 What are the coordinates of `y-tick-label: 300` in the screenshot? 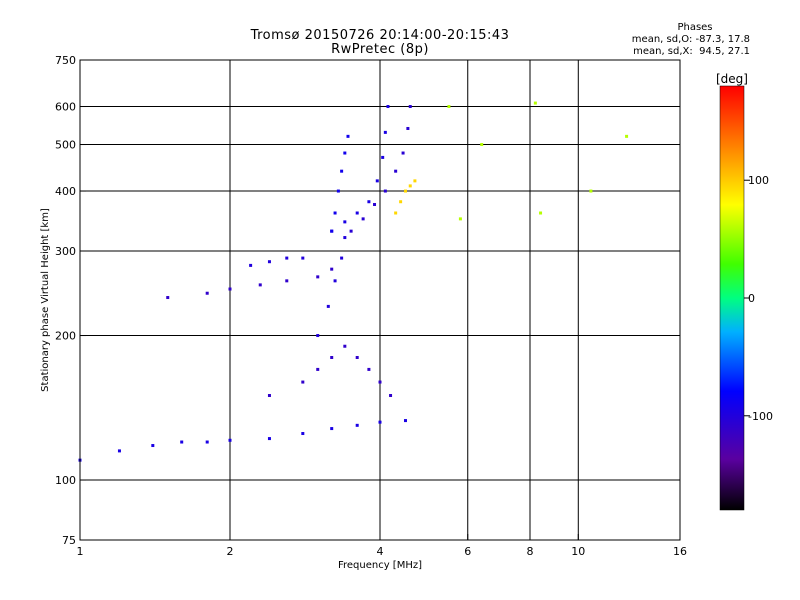 It's located at (65, 251).